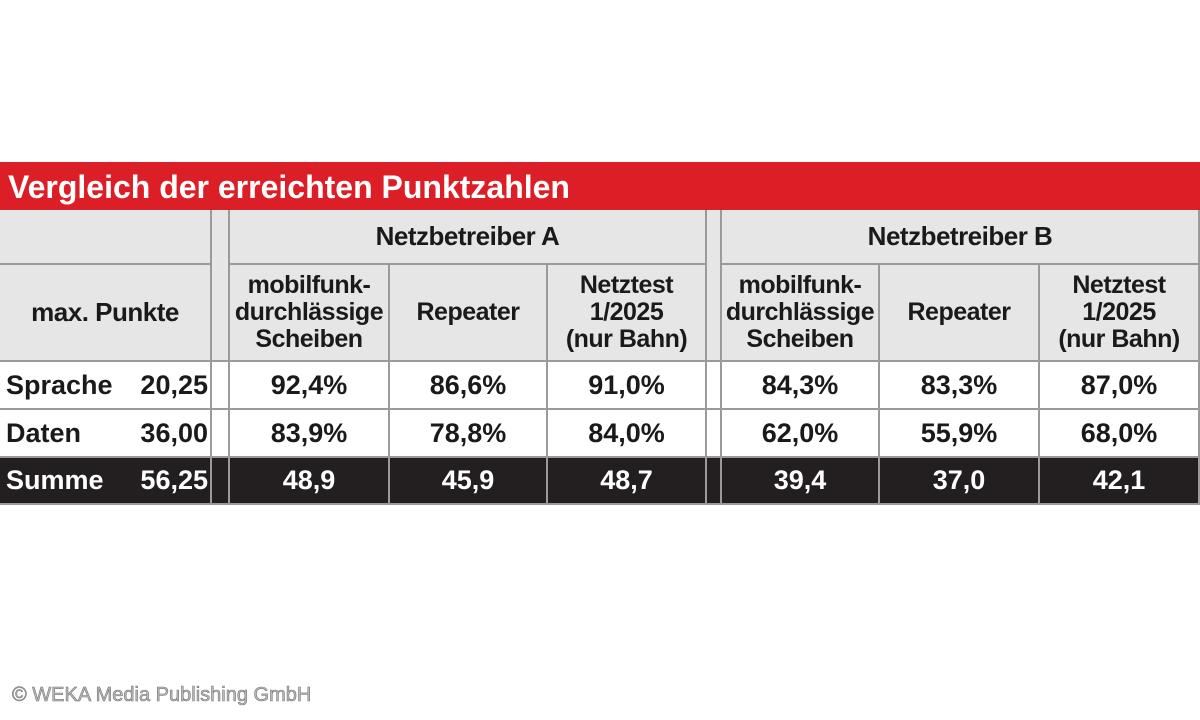 Image resolution: width=1200 pixels, height=720 pixels. I want to click on value-cell: 48,9, so click(310, 481).